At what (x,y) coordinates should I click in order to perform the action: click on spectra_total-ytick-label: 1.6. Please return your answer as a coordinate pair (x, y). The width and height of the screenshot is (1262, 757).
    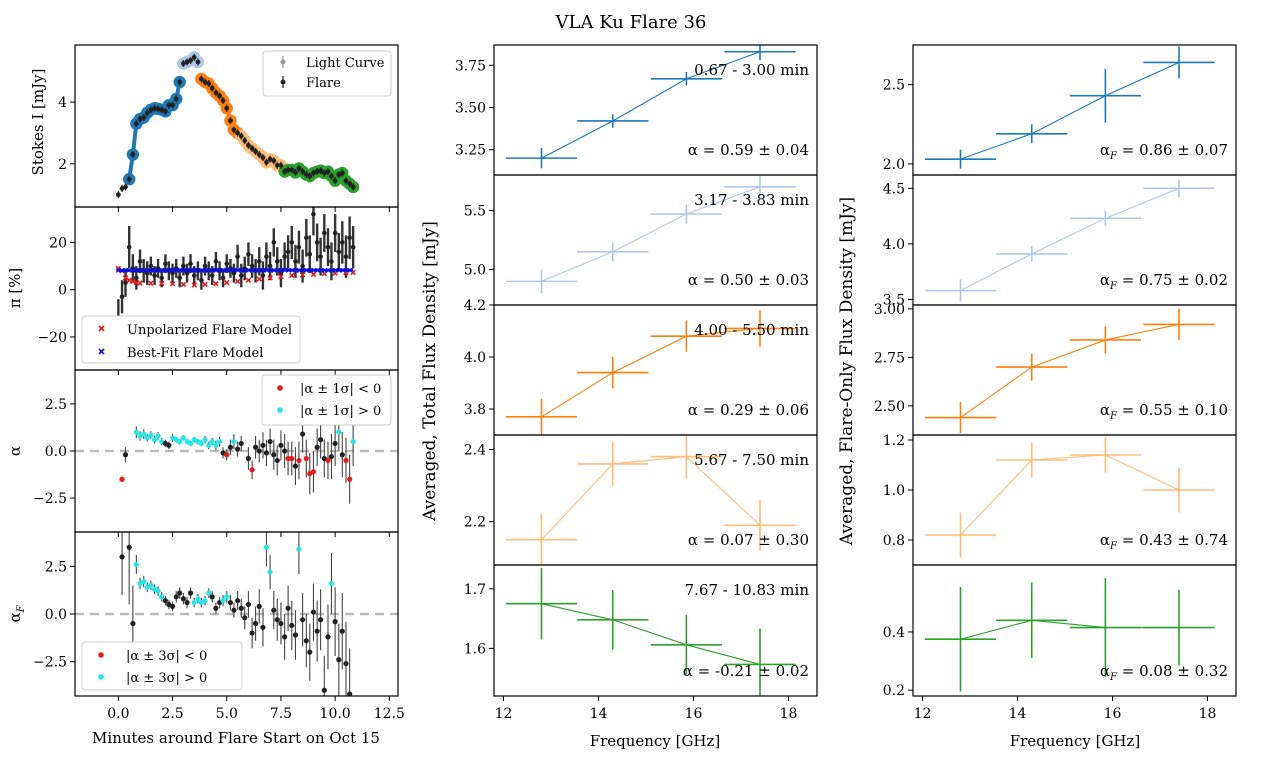
    Looking at the image, I should click on (475, 649).